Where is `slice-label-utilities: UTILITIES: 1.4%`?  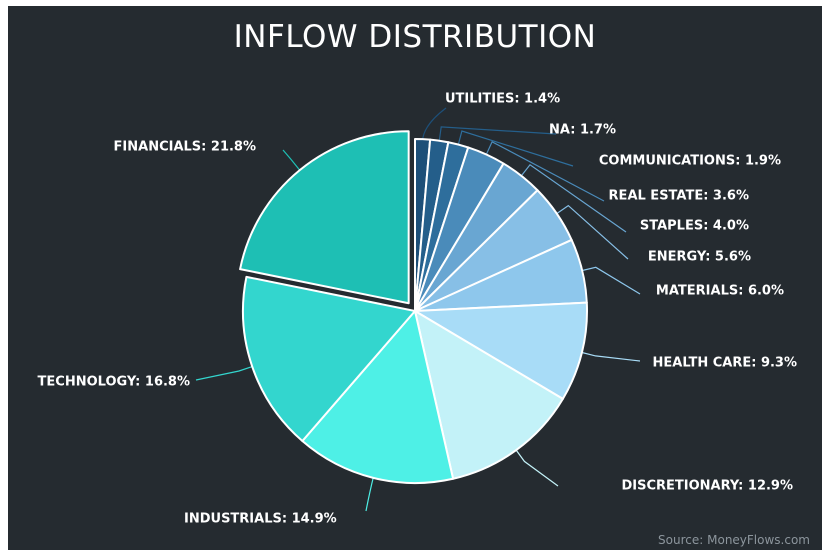 slice-label-utilities: UTILITIES: 1.4% is located at coordinates (502, 99).